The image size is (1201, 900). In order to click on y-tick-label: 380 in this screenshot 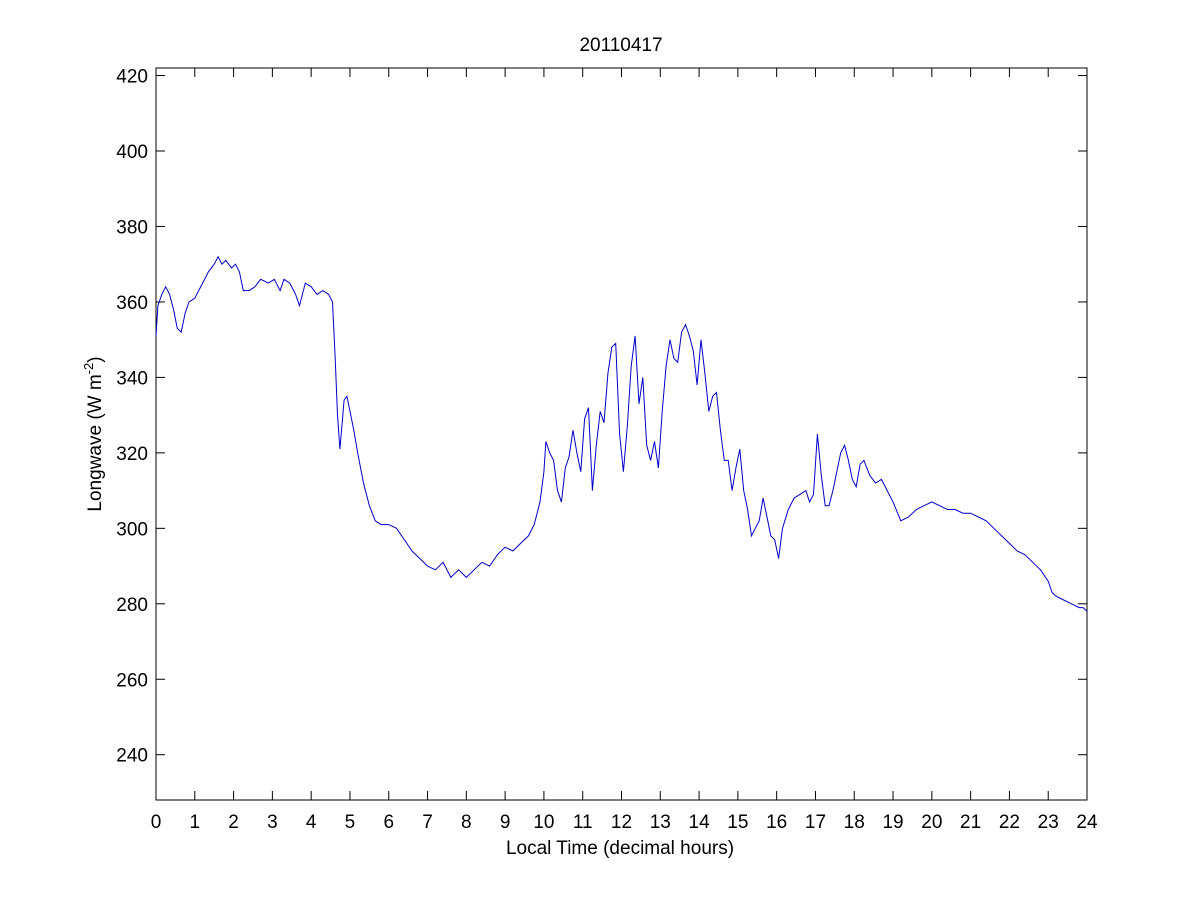, I will do `click(132, 227)`.